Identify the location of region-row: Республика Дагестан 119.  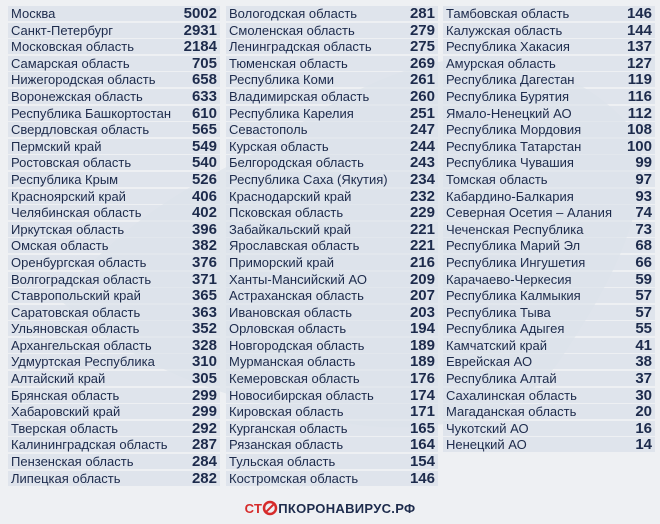
(549, 80).